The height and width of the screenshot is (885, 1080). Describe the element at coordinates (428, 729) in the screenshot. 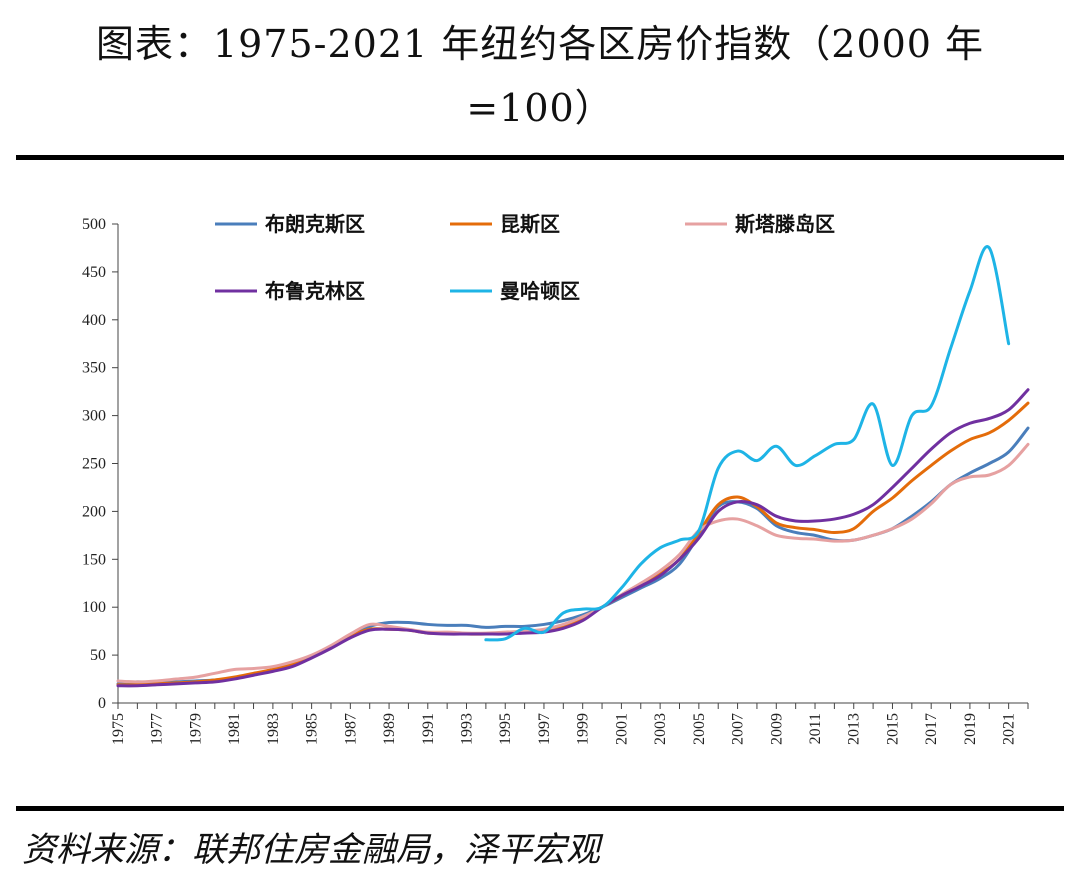

I see `x-tick-label: 1991` at that location.